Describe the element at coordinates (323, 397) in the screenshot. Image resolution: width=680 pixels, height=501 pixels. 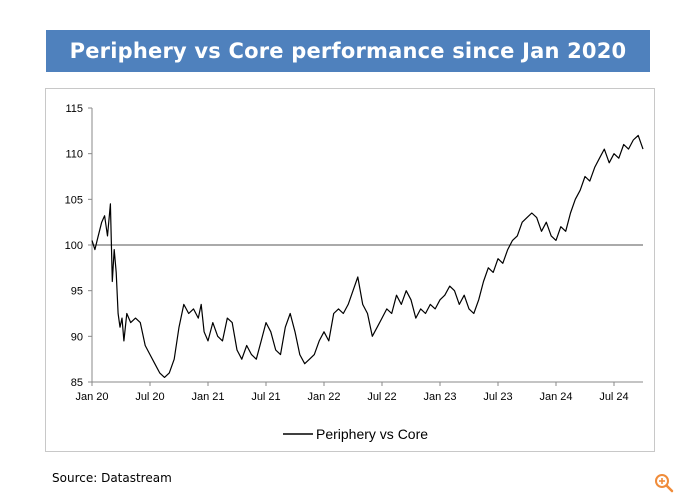
I see `x-tick-label: Jan 22` at that location.